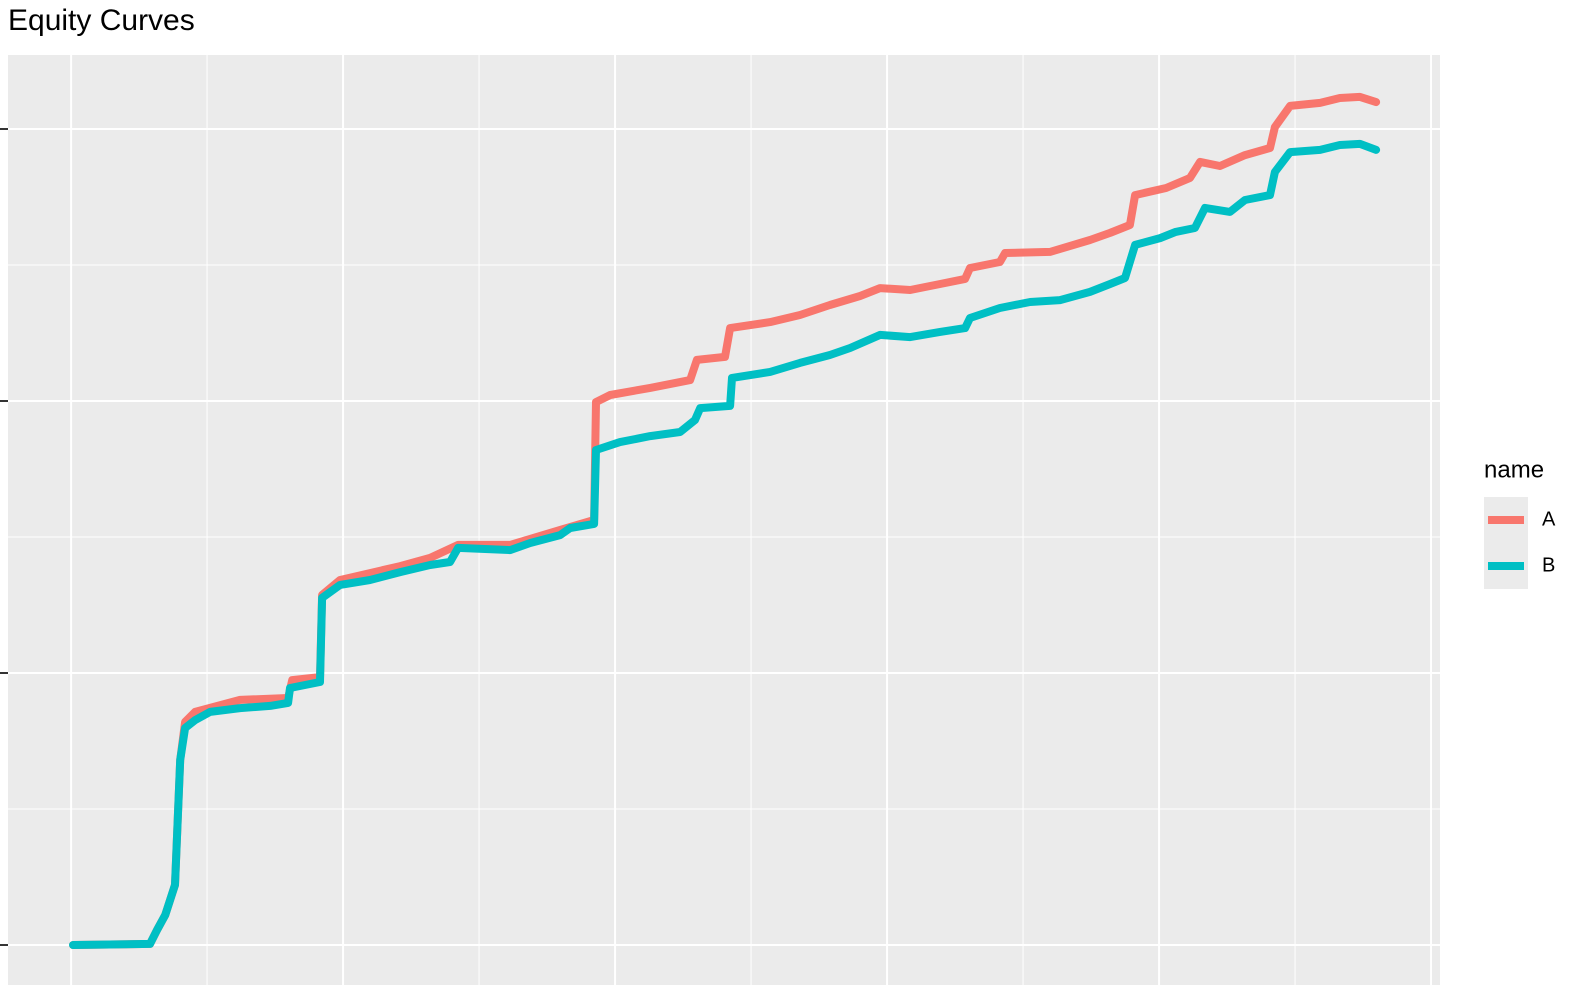 This screenshot has width=1584, height=996. Describe the element at coordinates (1549, 519) in the screenshot. I see `legend-label: A` at that location.